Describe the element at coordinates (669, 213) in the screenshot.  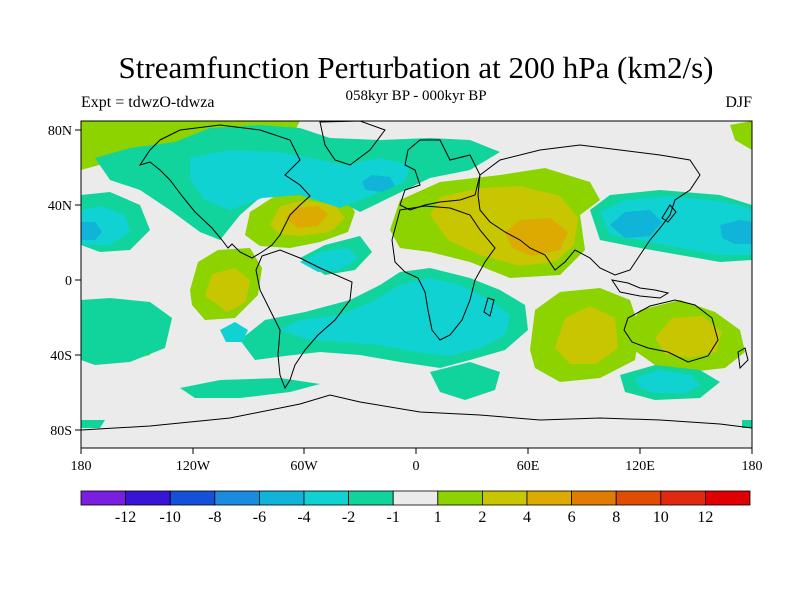
I see `coast-japan` at that location.